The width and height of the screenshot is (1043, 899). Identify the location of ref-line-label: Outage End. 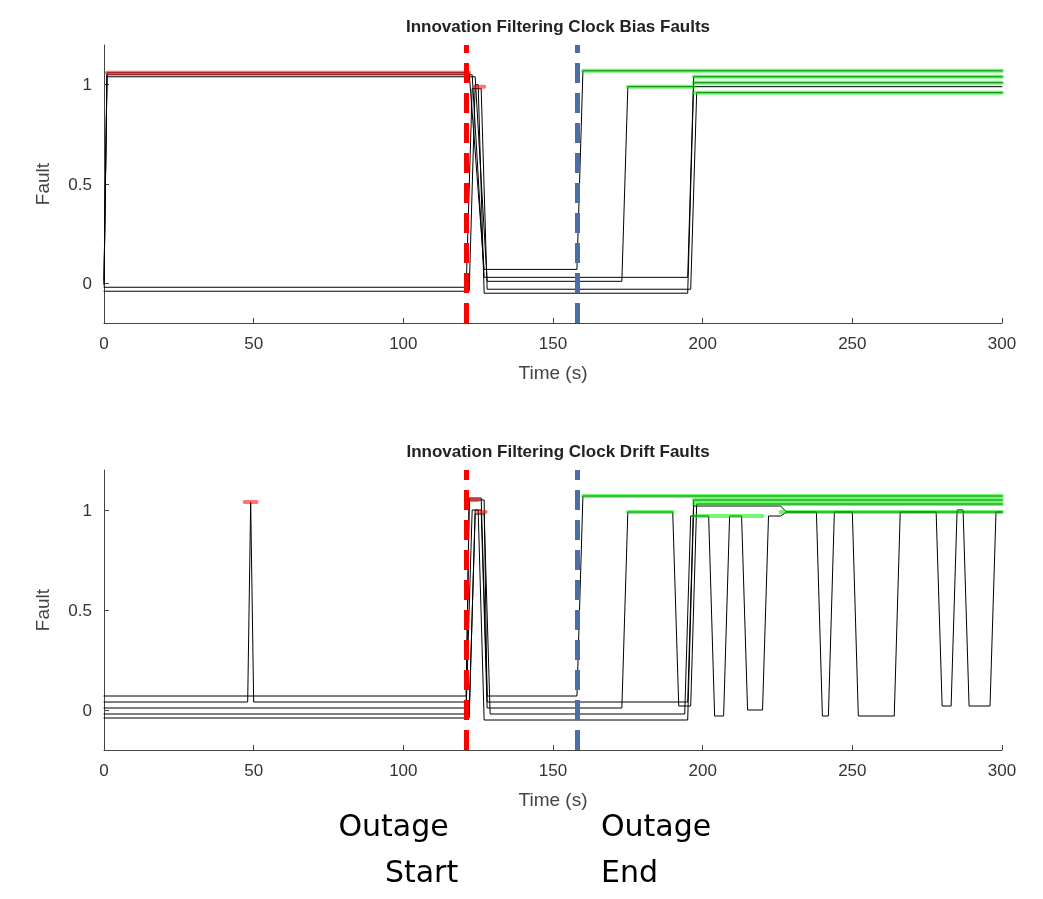
(660, 848).